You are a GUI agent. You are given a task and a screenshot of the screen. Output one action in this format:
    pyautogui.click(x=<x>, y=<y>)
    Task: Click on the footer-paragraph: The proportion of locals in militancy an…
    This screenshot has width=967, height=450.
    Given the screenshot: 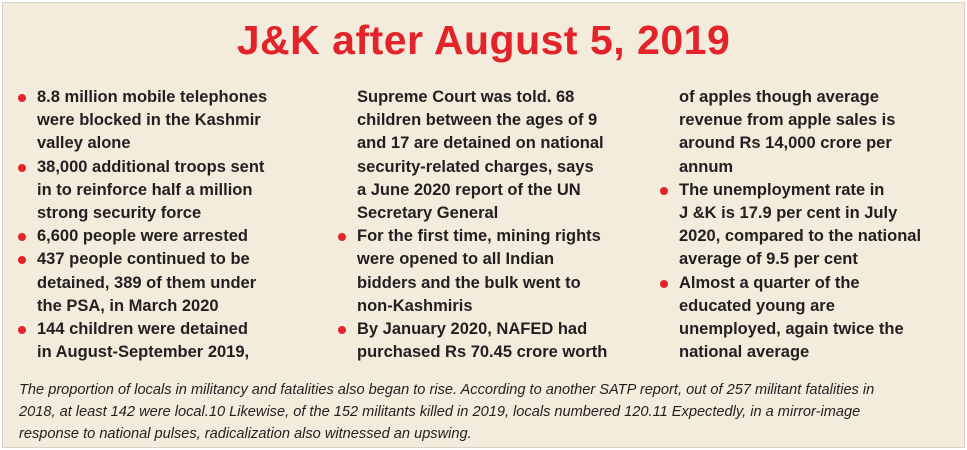 What is the action you would take?
    pyautogui.click(x=447, y=412)
    